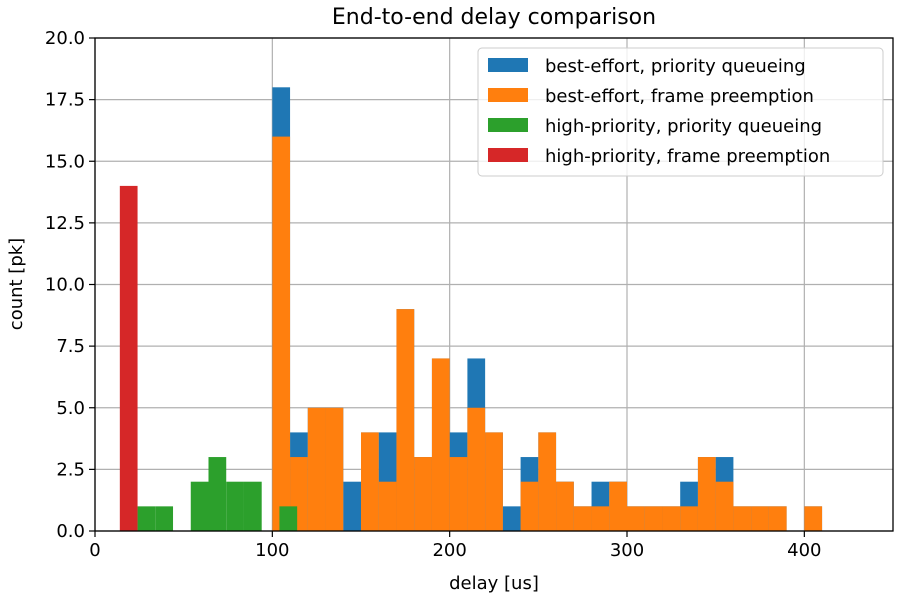  What do you see at coordinates (494, 583) in the screenshot?
I see `x-axis-label: delay [us]` at bounding box center [494, 583].